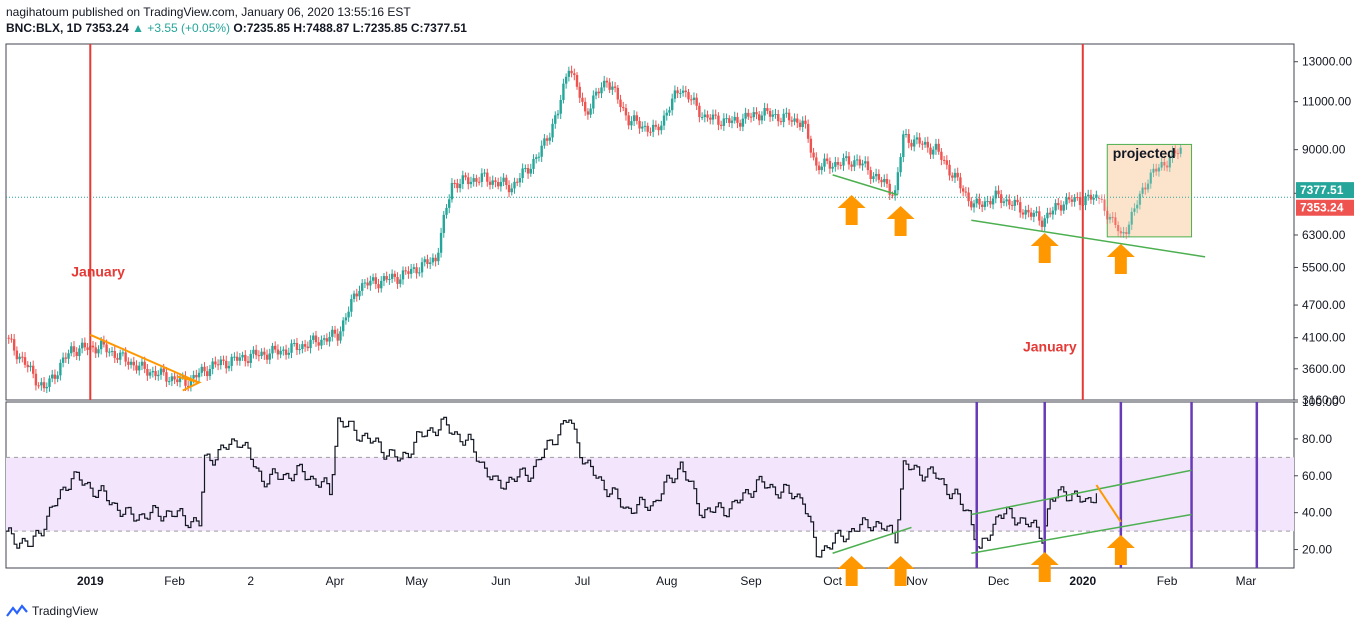  What do you see at coordinates (181, 28) in the screenshot?
I see `price-change: ▲ +3.55 (+0.05%)` at bounding box center [181, 28].